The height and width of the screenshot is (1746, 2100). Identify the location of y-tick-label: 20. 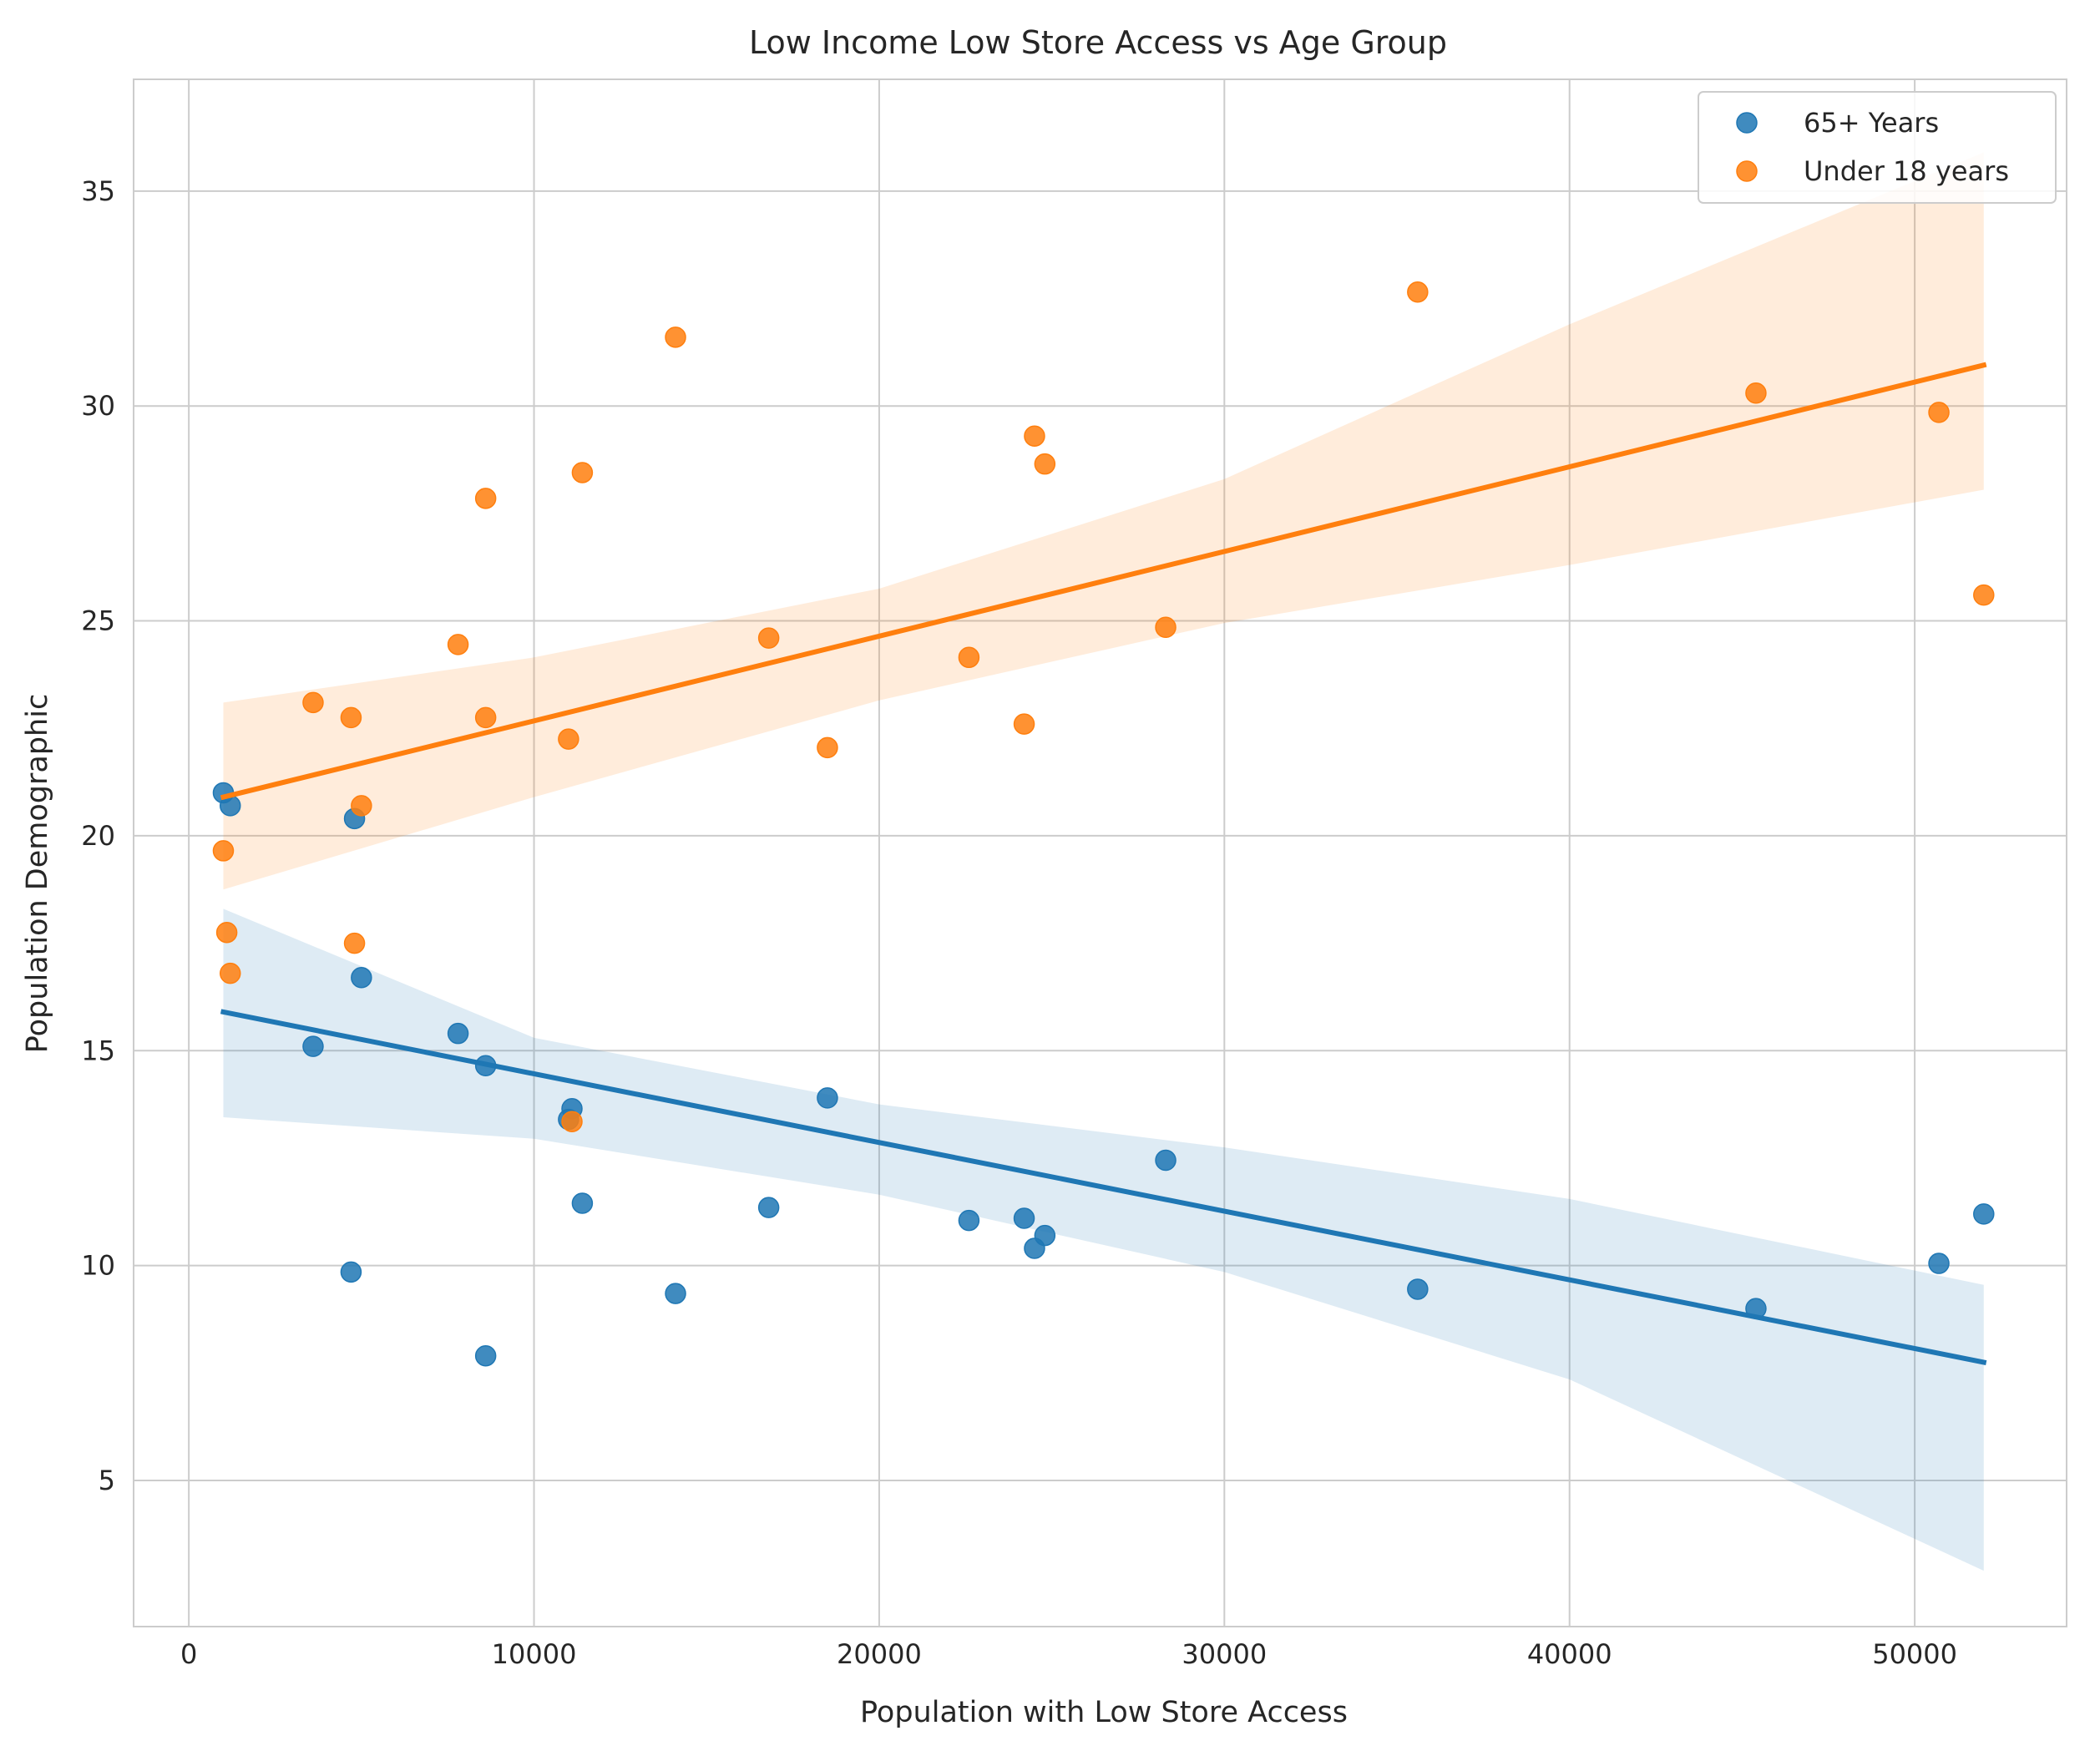
(98, 836).